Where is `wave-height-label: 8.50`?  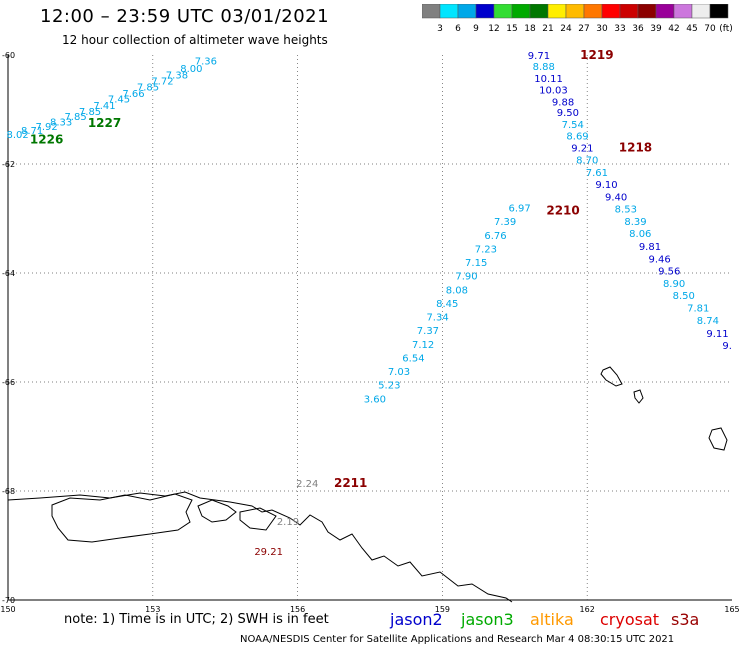
wave-height-label: 8.50 is located at coordinates (684, 296).